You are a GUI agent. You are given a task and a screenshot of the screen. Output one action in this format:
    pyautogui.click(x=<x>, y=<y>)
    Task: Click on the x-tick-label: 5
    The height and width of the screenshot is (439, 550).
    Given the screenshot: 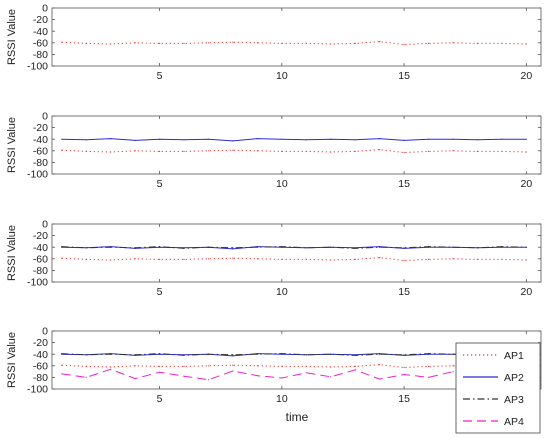 What is the action you would take?
    pyautogui.click(x=160, y=399)
    